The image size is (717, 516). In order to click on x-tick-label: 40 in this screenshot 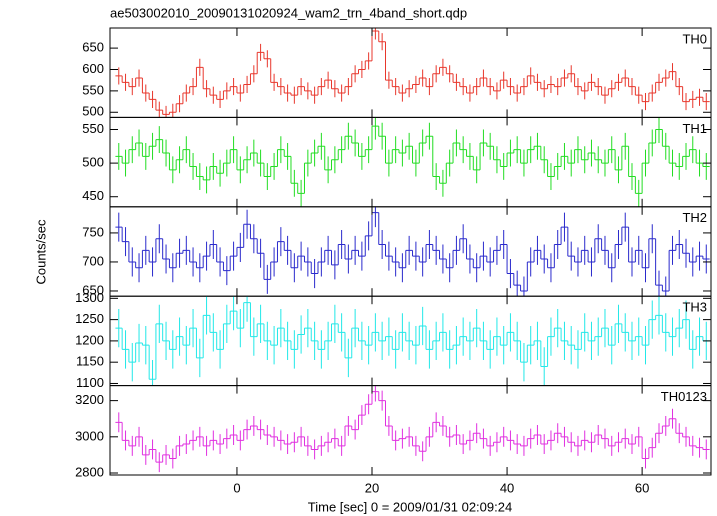, I will do `click(507, 487)`.